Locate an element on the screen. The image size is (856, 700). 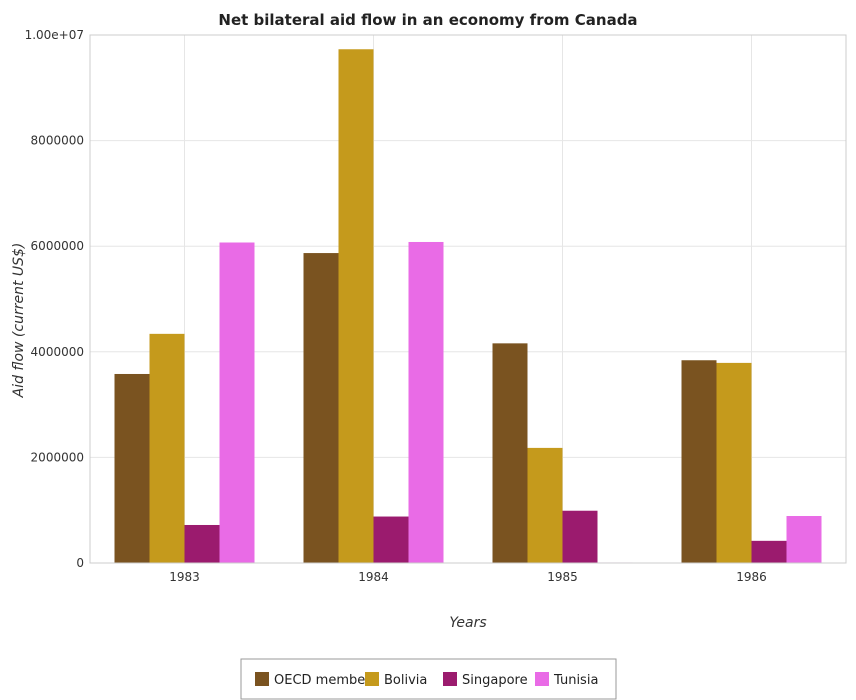
bar-bolivia-1984 is located at coordinates (356, 306).